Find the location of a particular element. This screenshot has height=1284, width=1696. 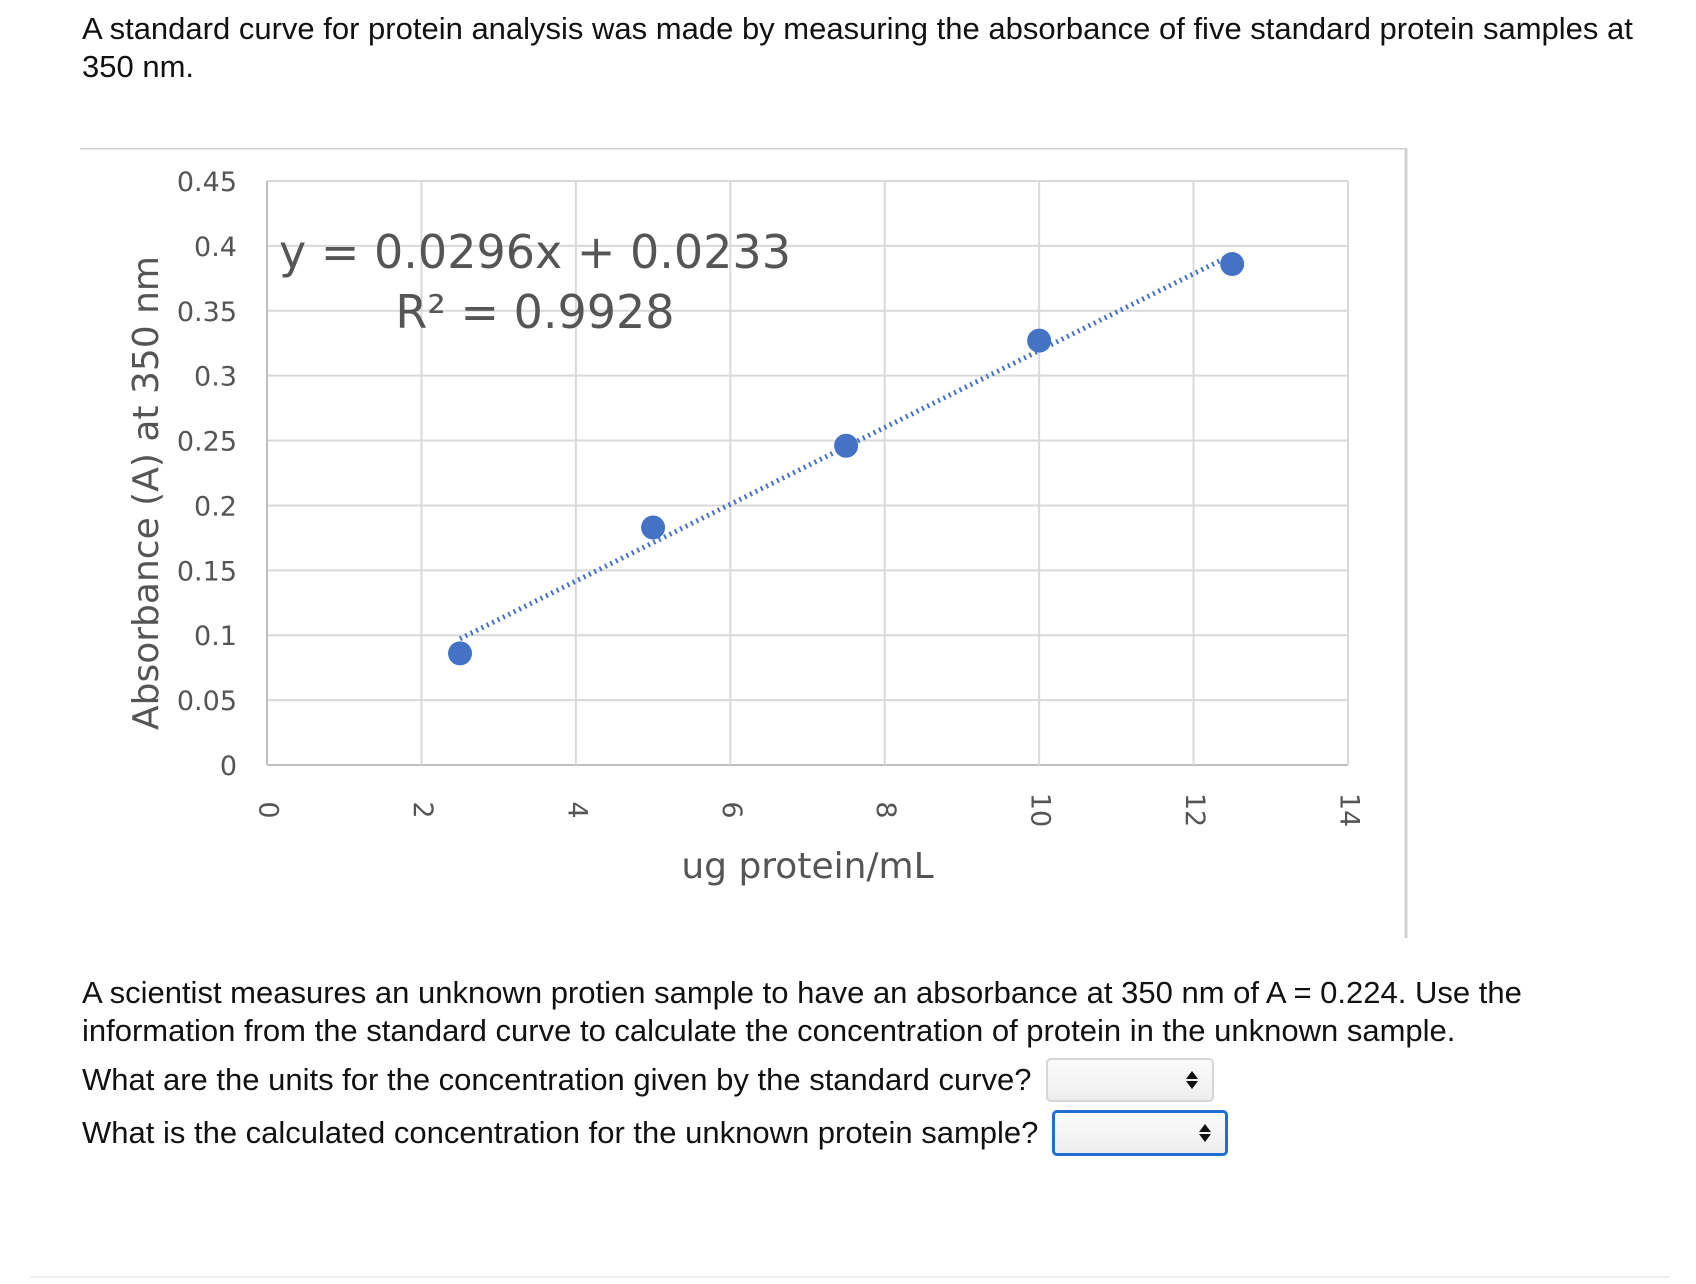

trendline-equation: y = 0.0296x + 0.0233 is located at coordinates (535, 252).